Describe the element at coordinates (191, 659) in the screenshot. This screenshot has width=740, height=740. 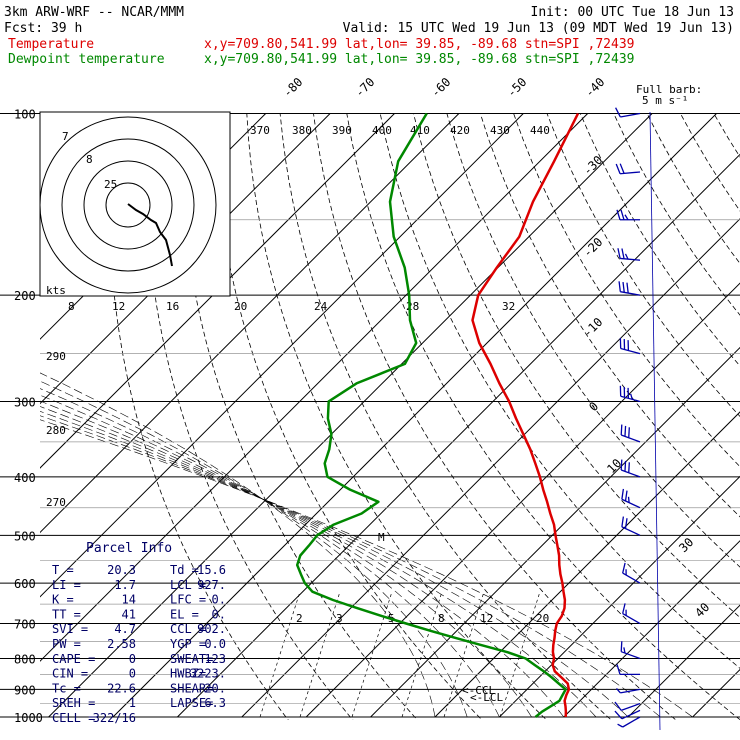
I see `parcel-info-cell: SWEAT=` at that location.